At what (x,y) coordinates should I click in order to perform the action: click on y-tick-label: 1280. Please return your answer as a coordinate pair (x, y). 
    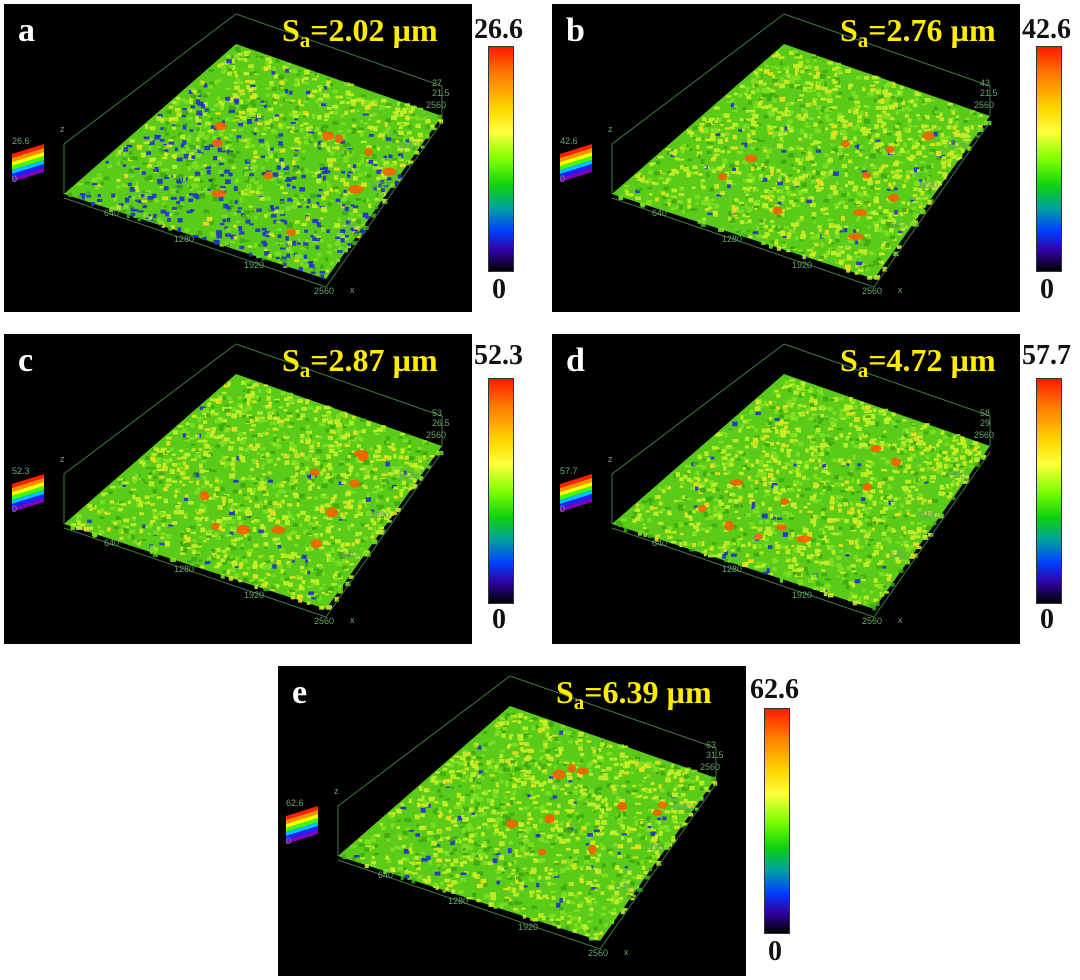
    Looking at the image, I should click on (654, 847).